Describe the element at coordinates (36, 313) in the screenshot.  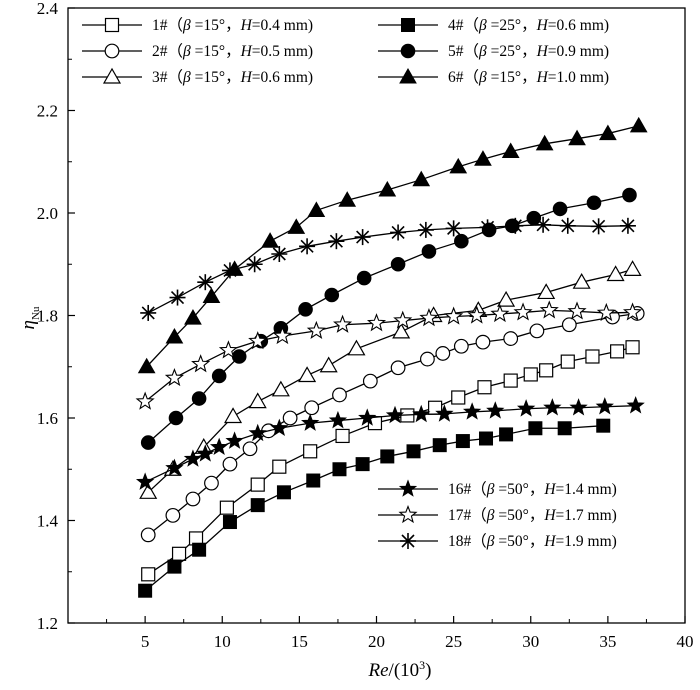
I see `y-axis-title-sub: Nu` at that location.